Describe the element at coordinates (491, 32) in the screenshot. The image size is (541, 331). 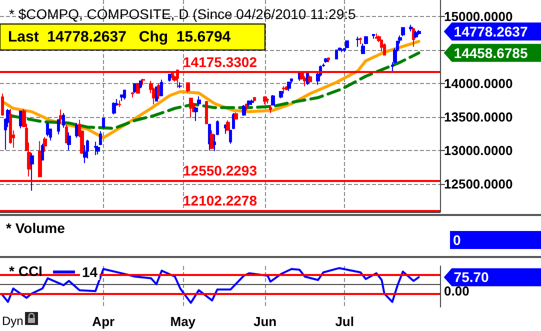
I see `annotation: 14778.2637` at that location.